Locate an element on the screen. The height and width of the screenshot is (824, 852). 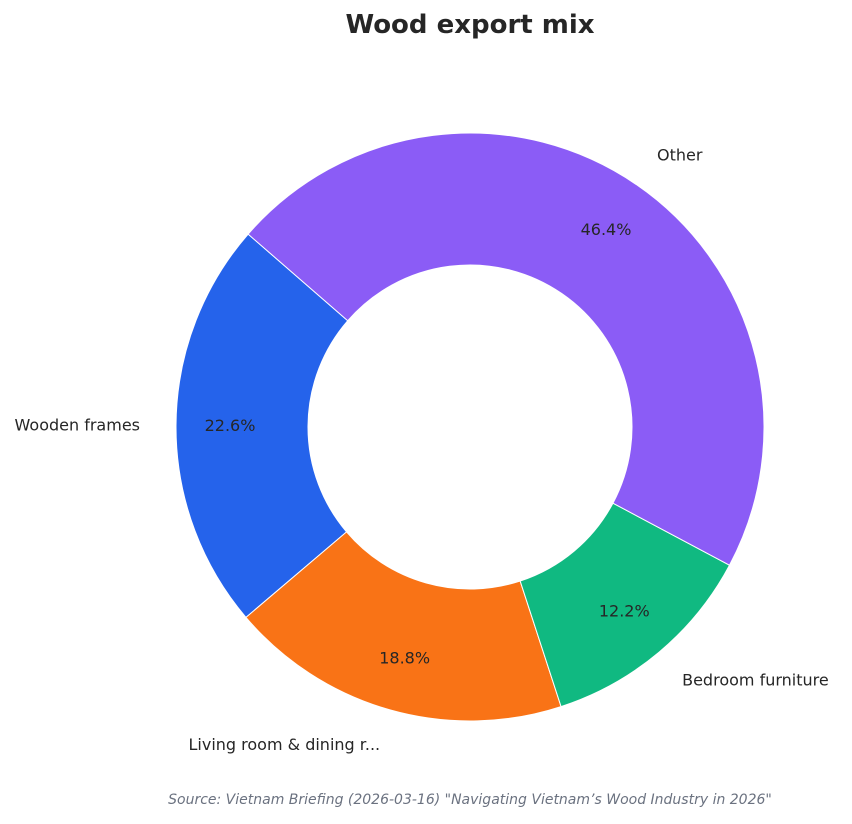
category-label-other: Other is located at coordinates (680, 155).